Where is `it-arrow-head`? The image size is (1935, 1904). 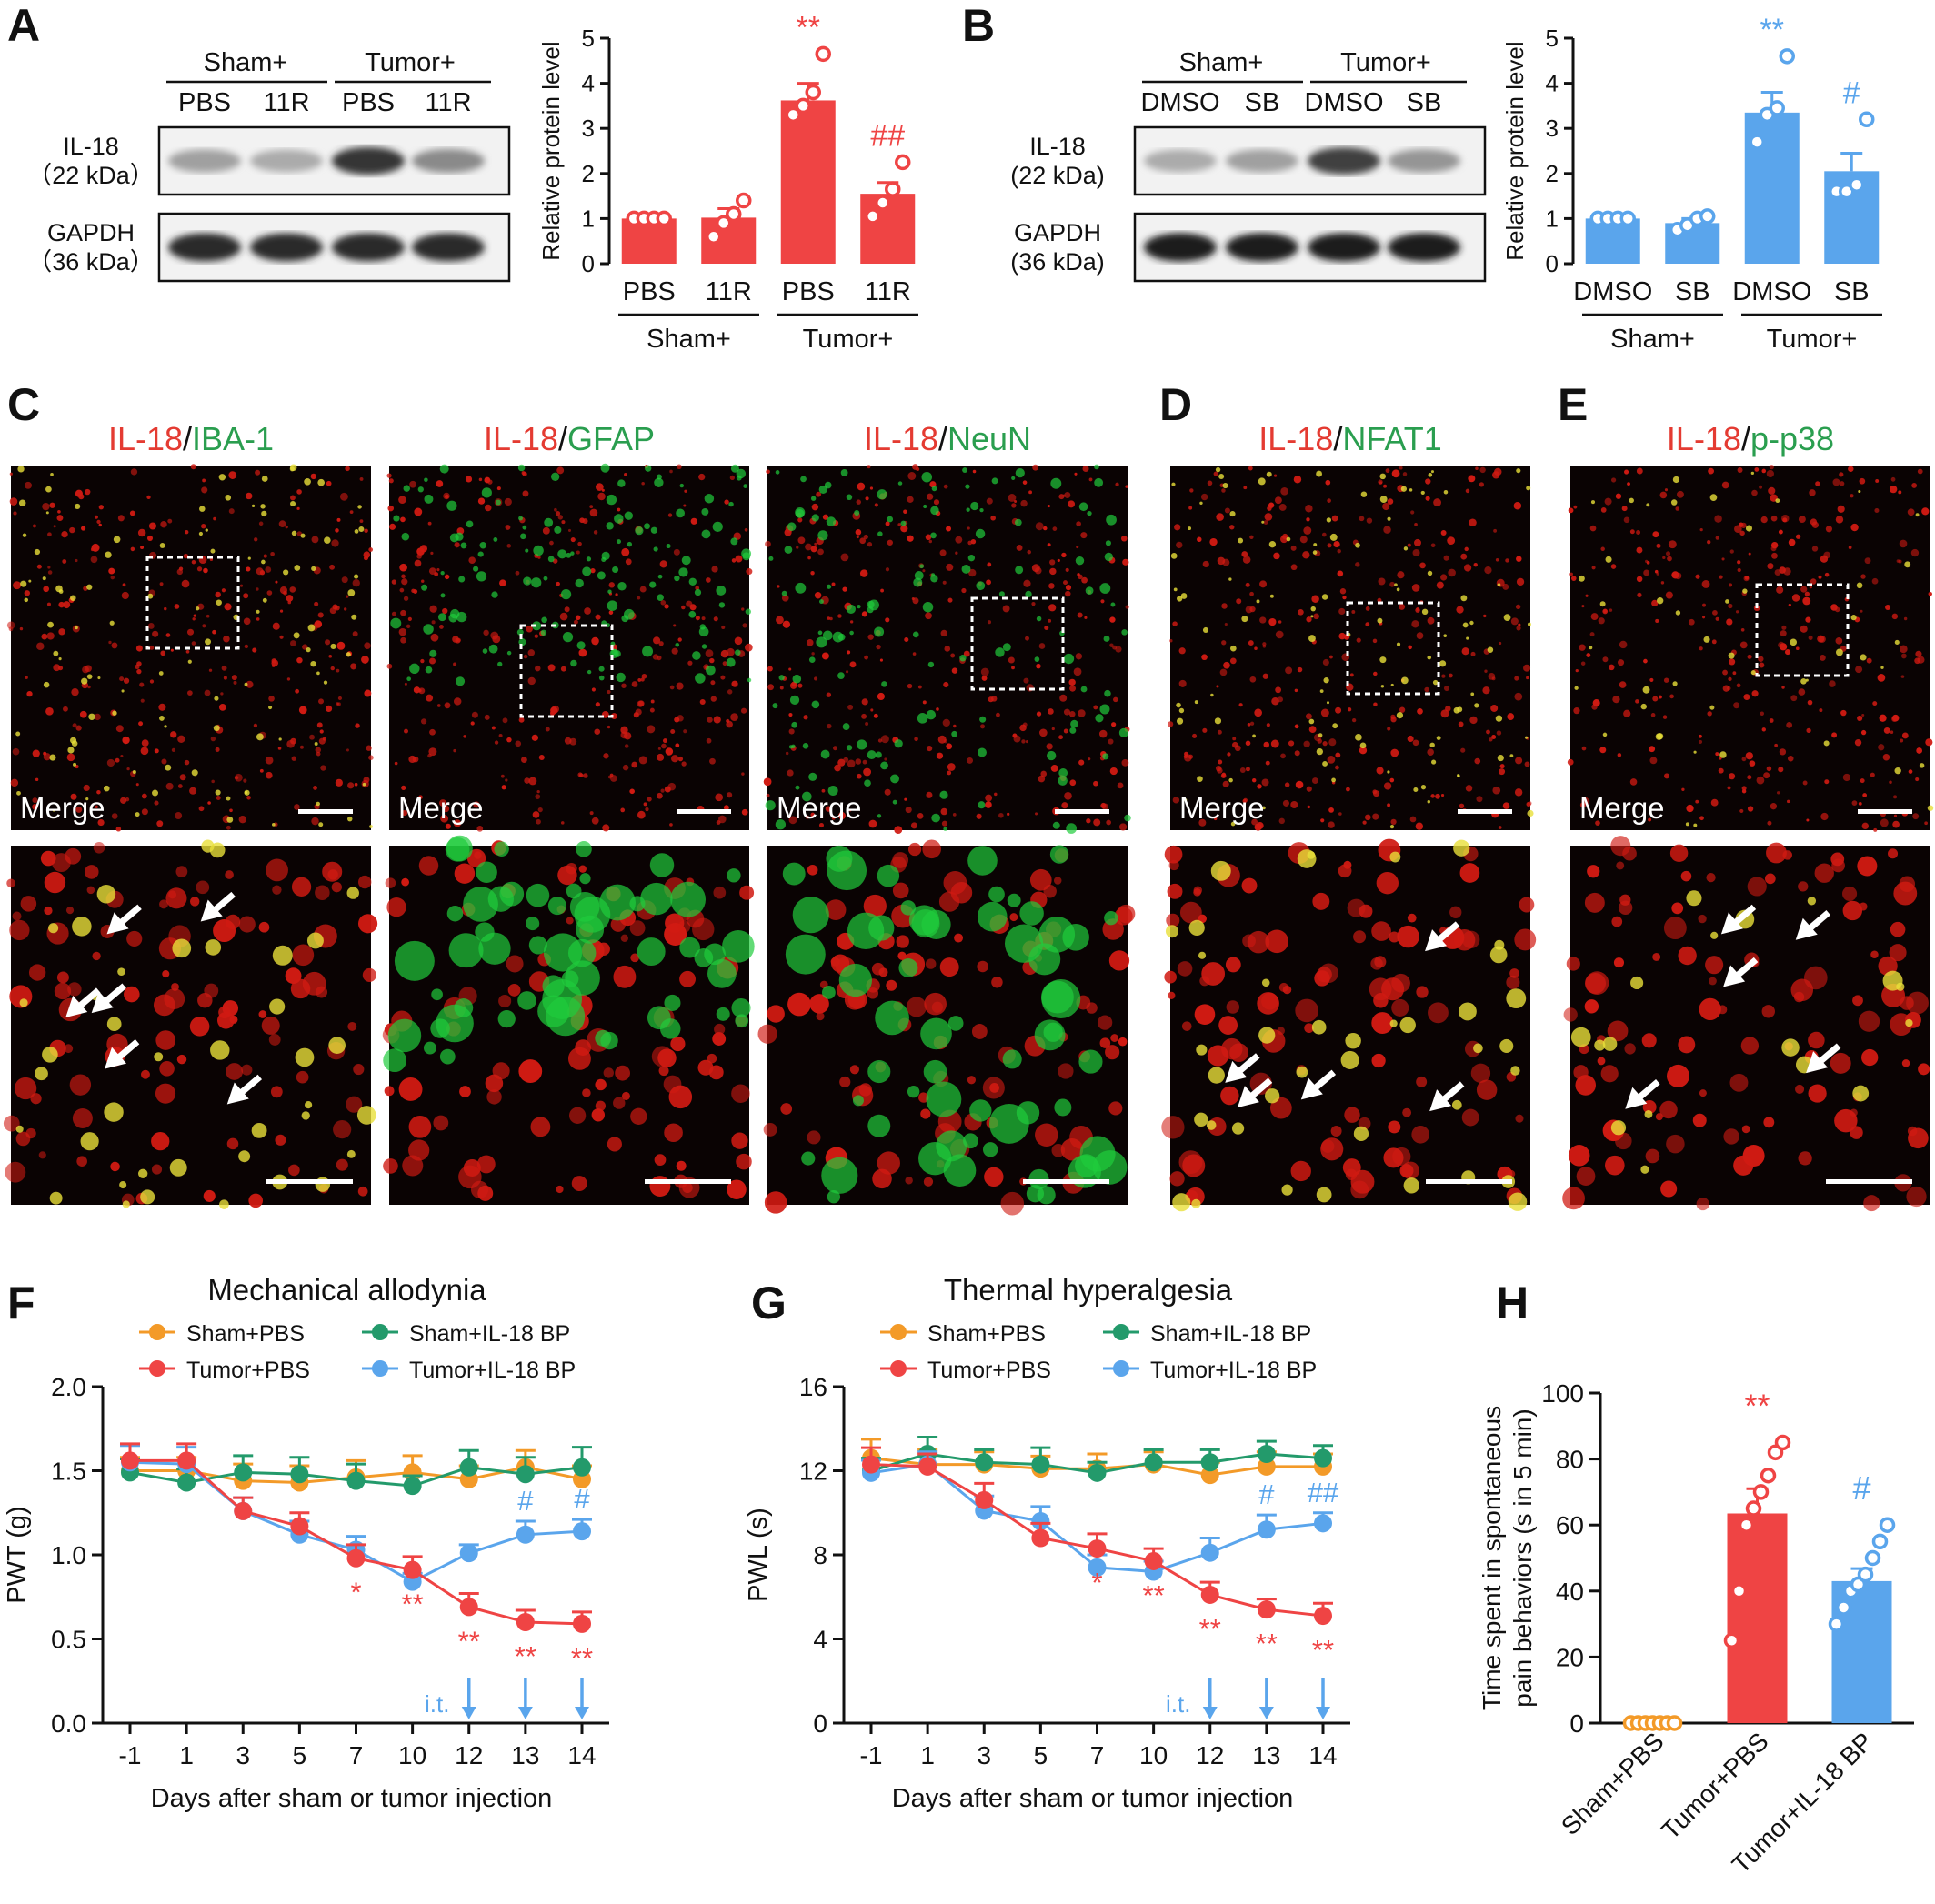
it-arrow-head is located at coordinates (1266, 1713).